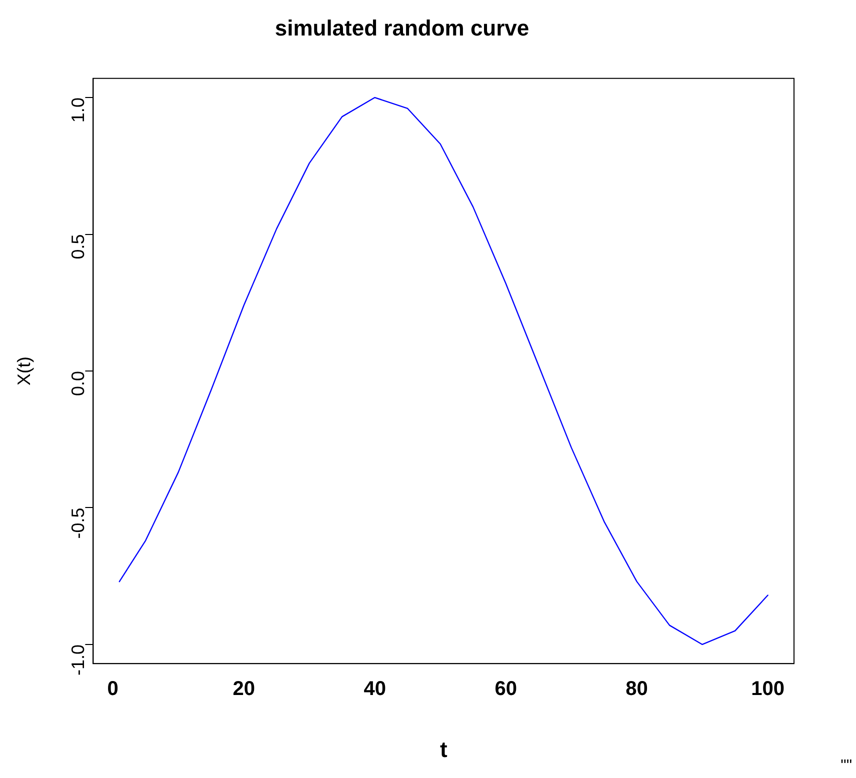 The image size is (856, 778). What do you see at coordinates (375, 689) in the screenshot?
I see `x-tick-label: 40` at bounding box center [375, 689].